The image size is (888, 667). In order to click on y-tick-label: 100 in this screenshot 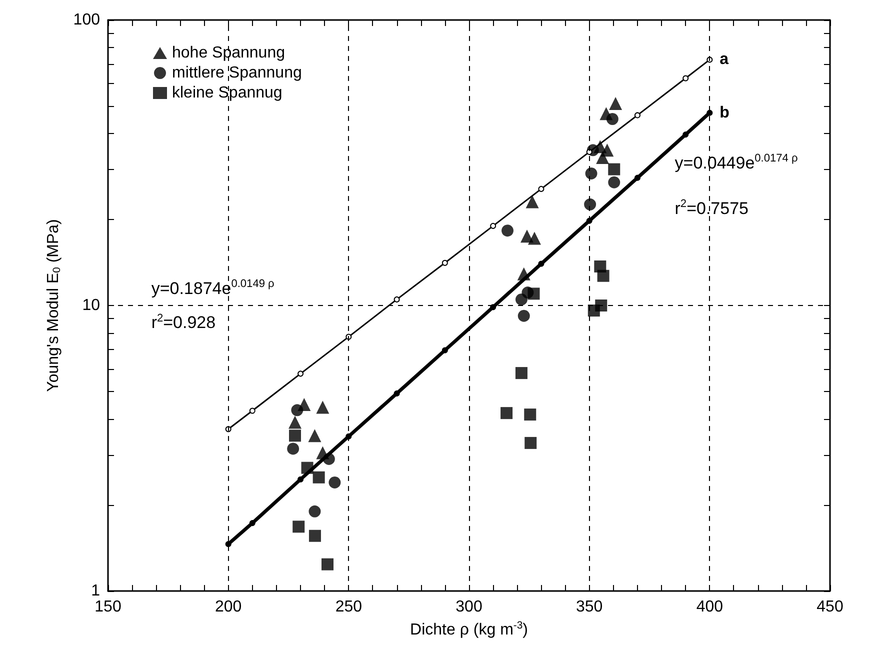, I will do `click(86, 20)`.